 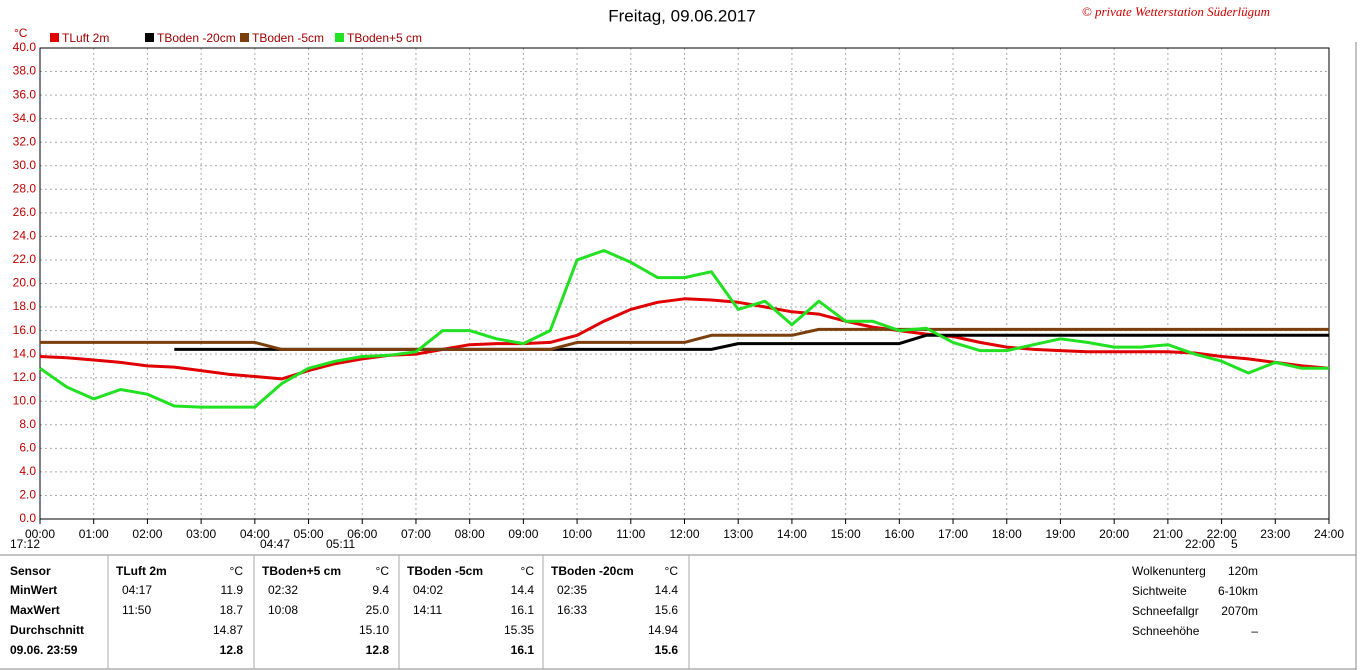 What do you see at coordinates (25, 71) in the screenshot?
I see `y-tick-label: 38.0` at bounding box center [25, 71].